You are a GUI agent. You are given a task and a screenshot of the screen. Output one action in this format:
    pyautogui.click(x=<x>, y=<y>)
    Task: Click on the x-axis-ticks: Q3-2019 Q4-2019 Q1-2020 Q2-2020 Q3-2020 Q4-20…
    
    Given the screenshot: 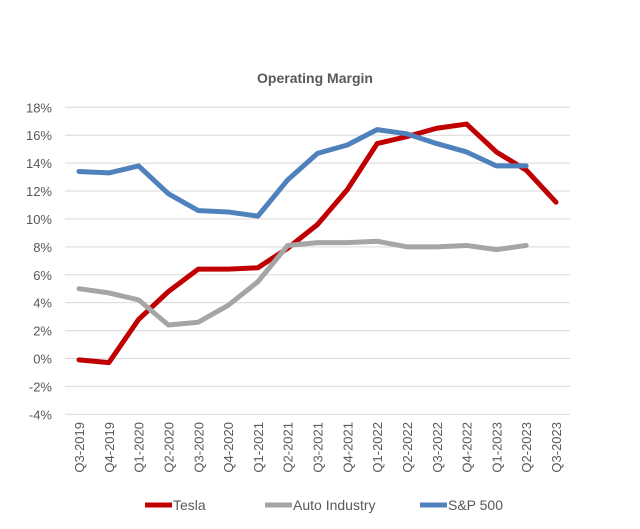 What is the action you would take?
    pyautogui.click(x=318, y=447)
    